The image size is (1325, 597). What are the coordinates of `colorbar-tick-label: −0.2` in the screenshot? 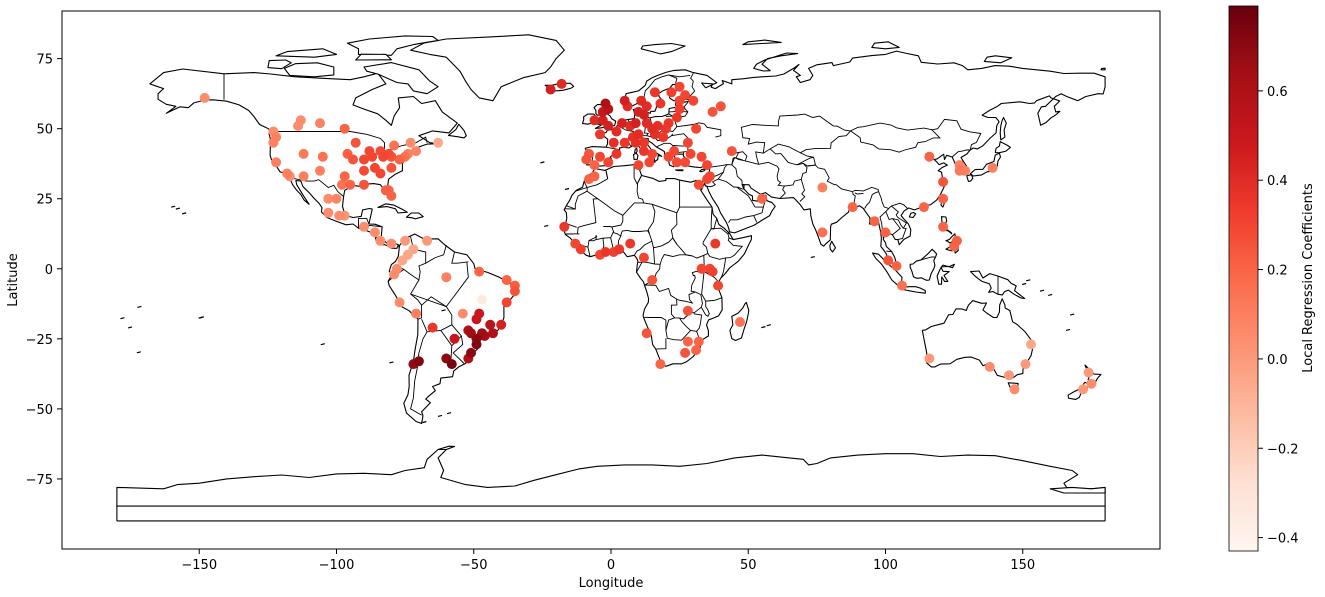 It's located at (1283, 449).